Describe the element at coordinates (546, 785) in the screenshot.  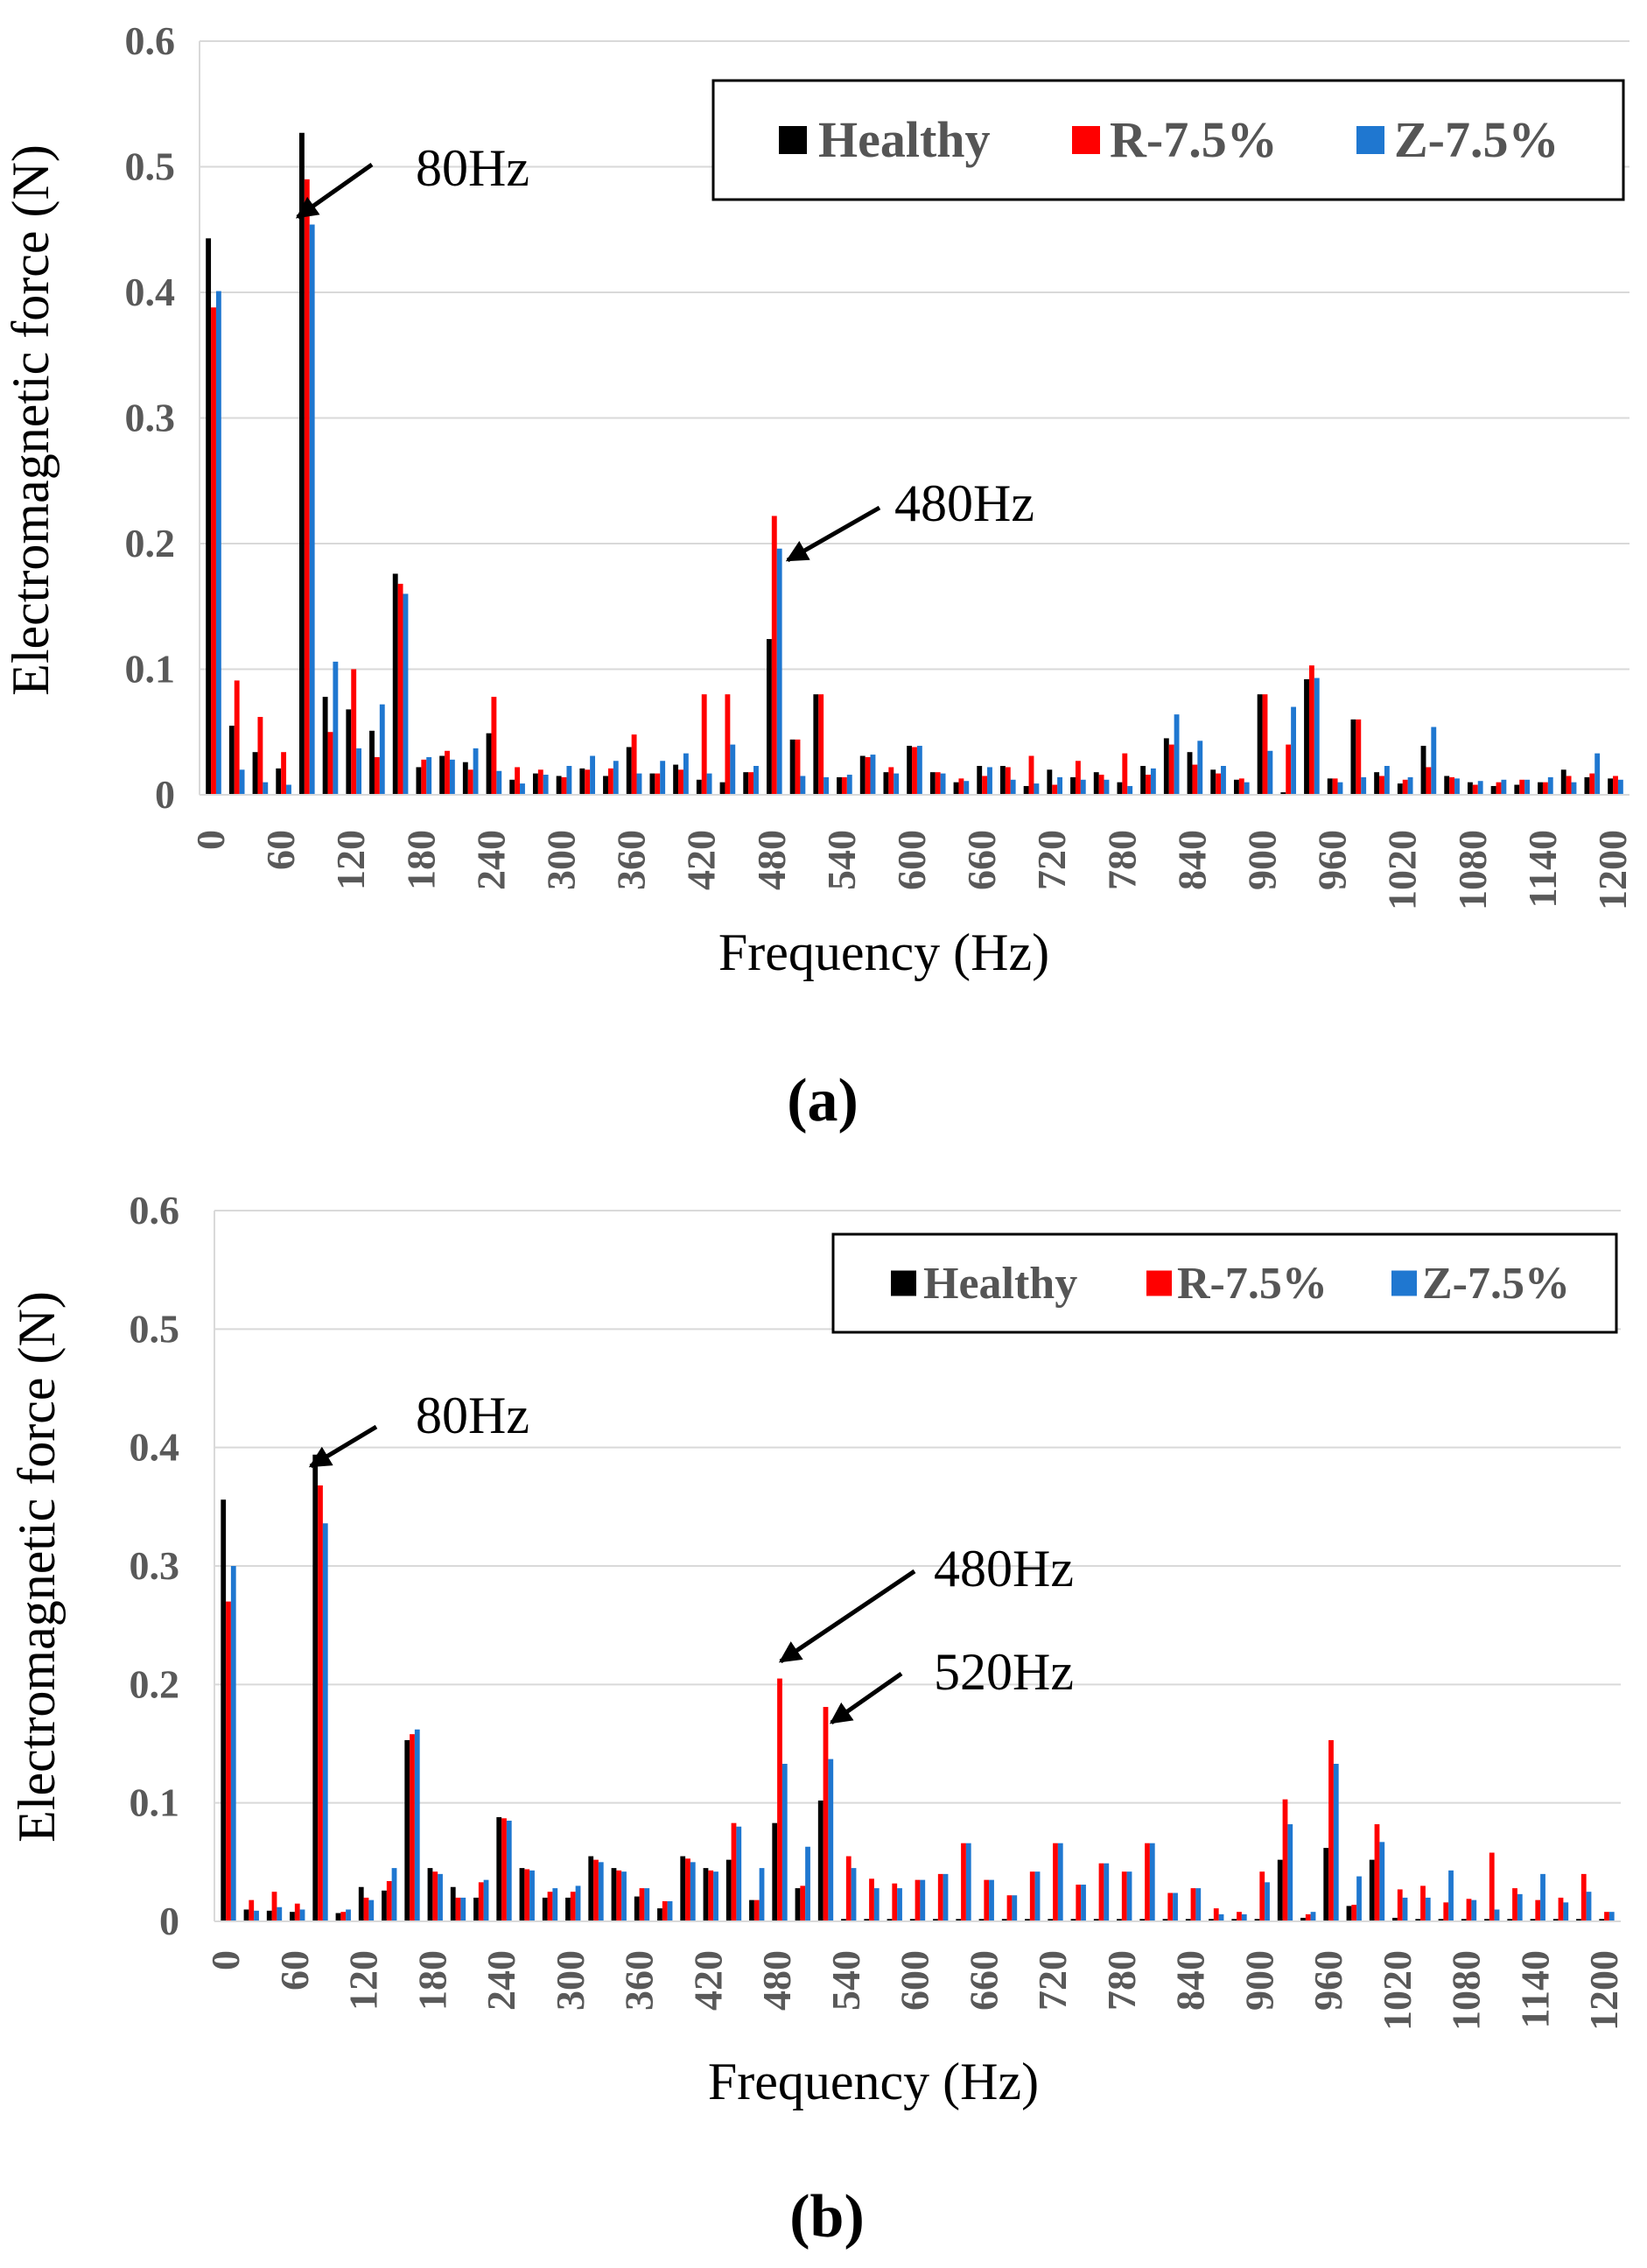
I see `bar-z-7-5--280` at that location.